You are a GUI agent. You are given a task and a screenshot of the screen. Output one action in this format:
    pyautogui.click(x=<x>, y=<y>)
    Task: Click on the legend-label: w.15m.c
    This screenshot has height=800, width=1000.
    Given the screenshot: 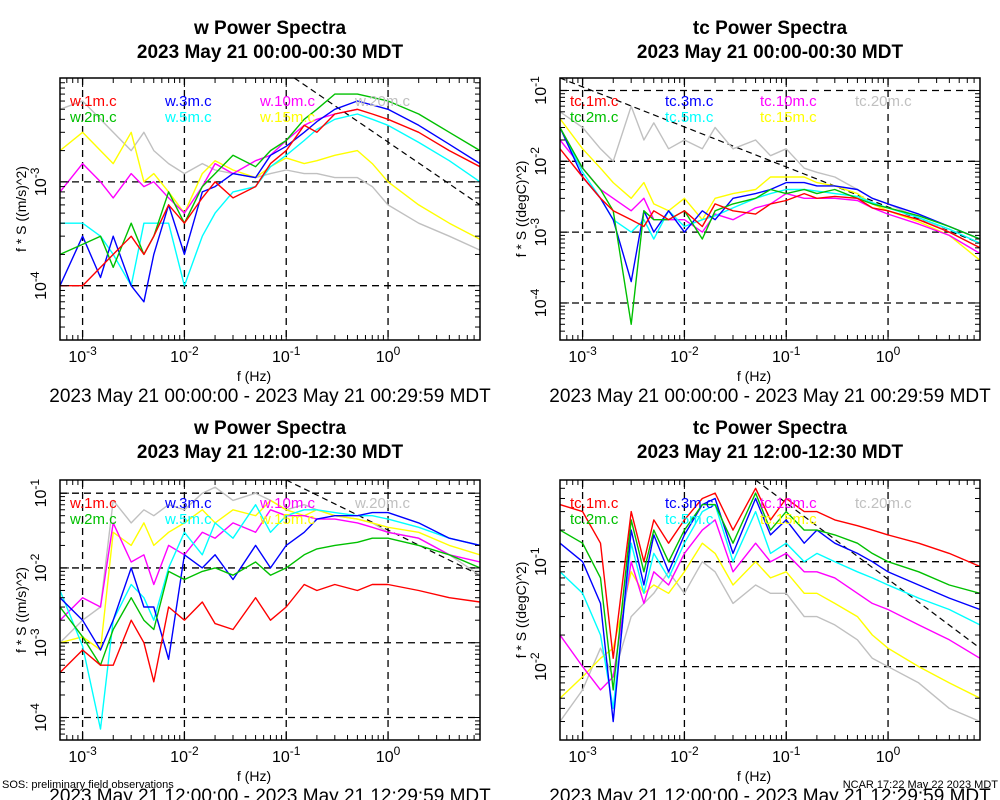 What is the action you would take?
    pyautogui.click(x=287, y=117)
    